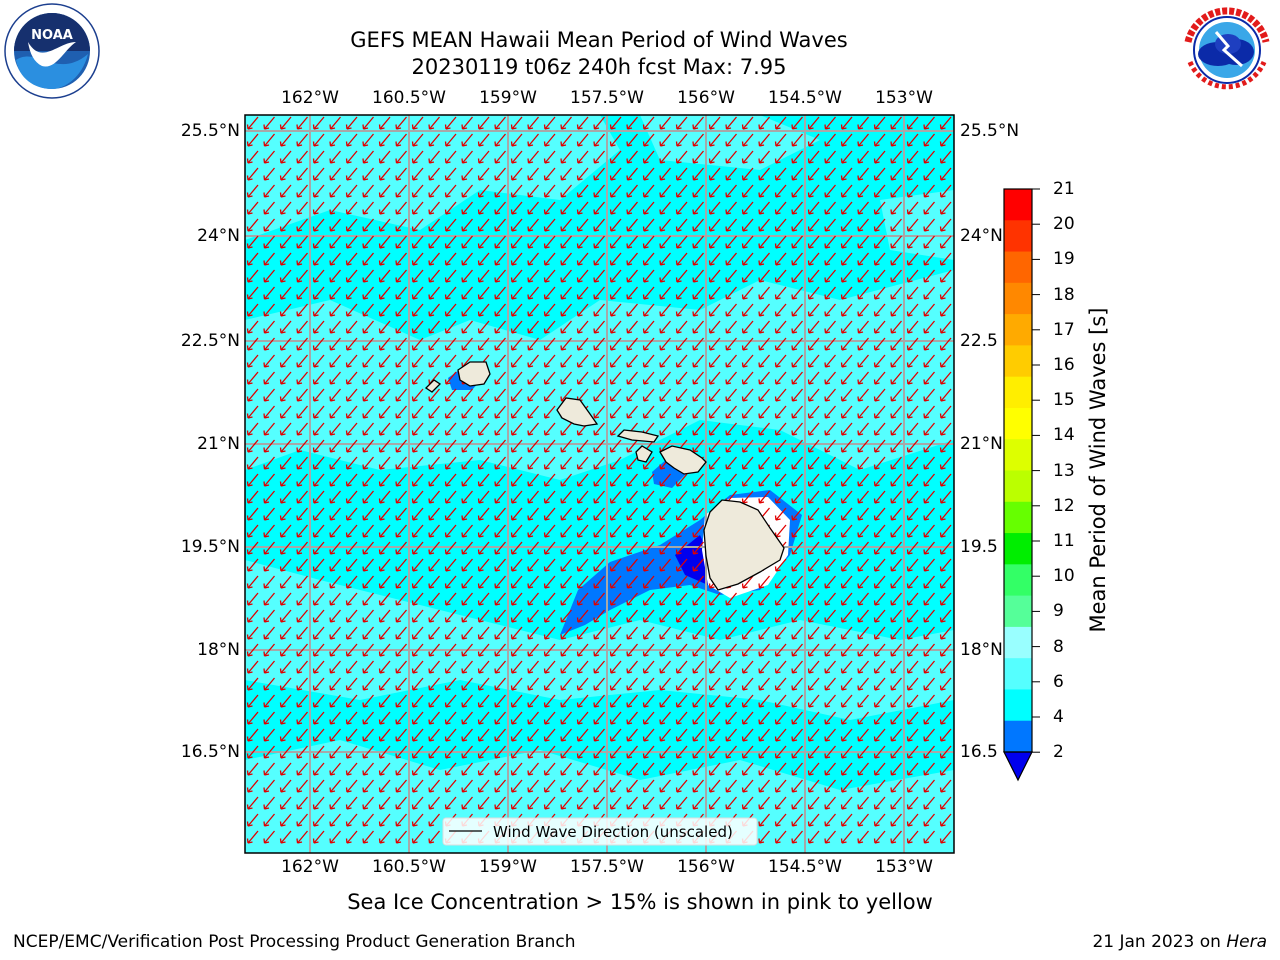 The width and height of the screenshot is (1280, 960). I want to click on island-molokai, so click(638, 436).